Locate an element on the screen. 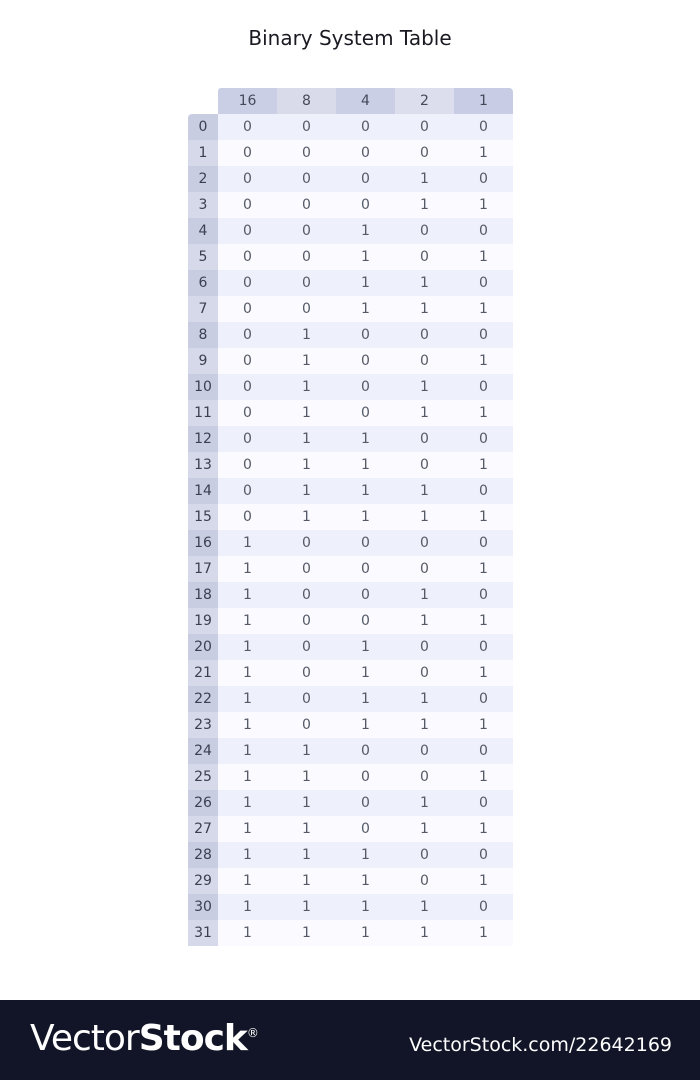 The height and width of the screenshot is (1080, 700). row-label: 23 is located at coordinates (203, 725).